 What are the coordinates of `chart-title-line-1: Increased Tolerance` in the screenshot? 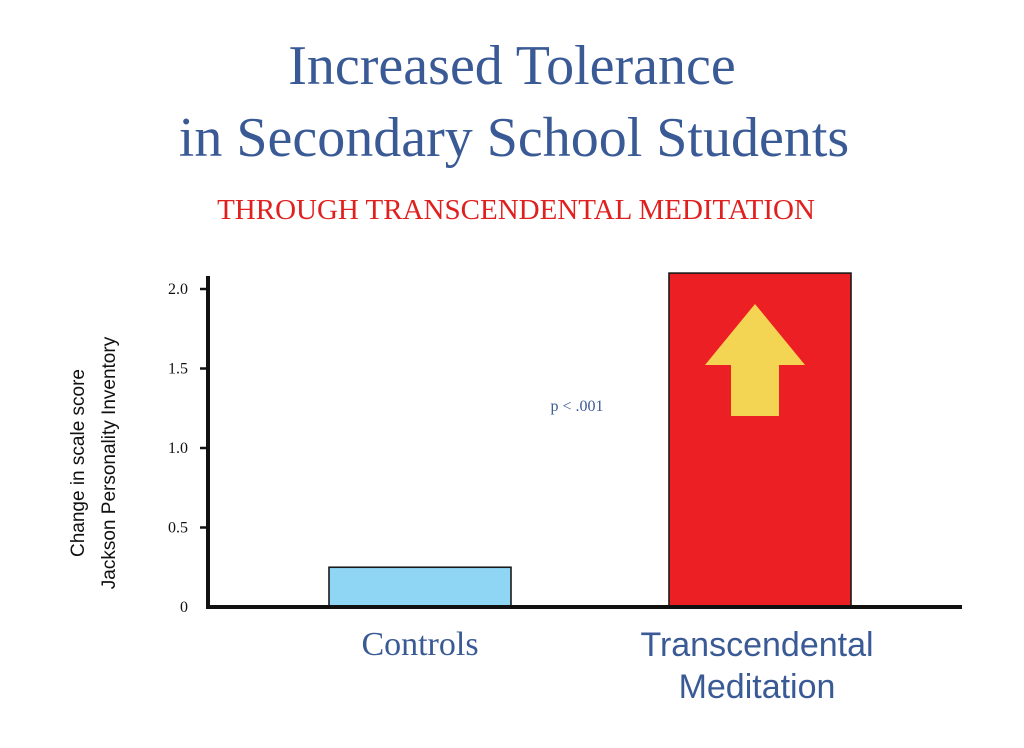 It's located at (511, 66).